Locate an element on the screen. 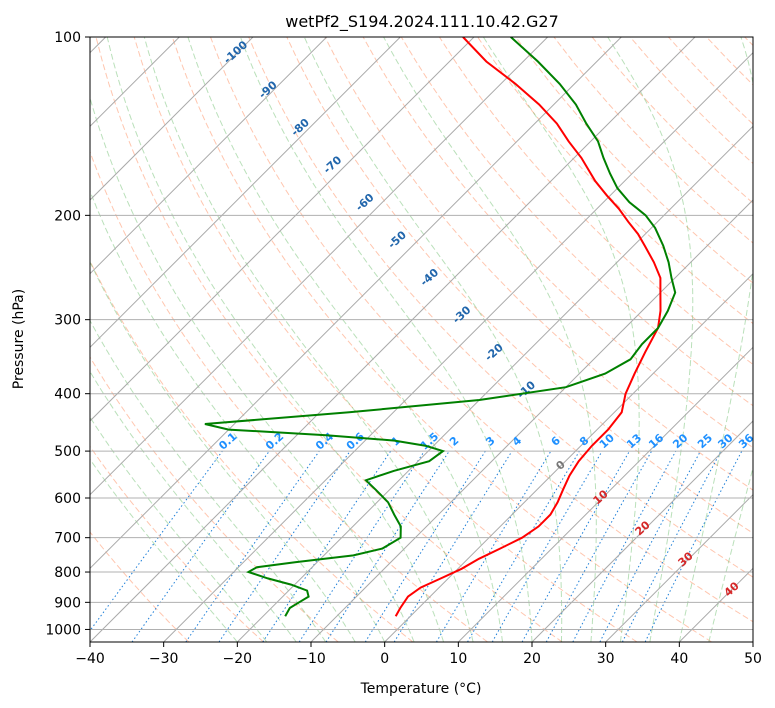 The width and height of the screenshot is (775, 708). y-tick-label: 500 is located at coordinates (67, 452).